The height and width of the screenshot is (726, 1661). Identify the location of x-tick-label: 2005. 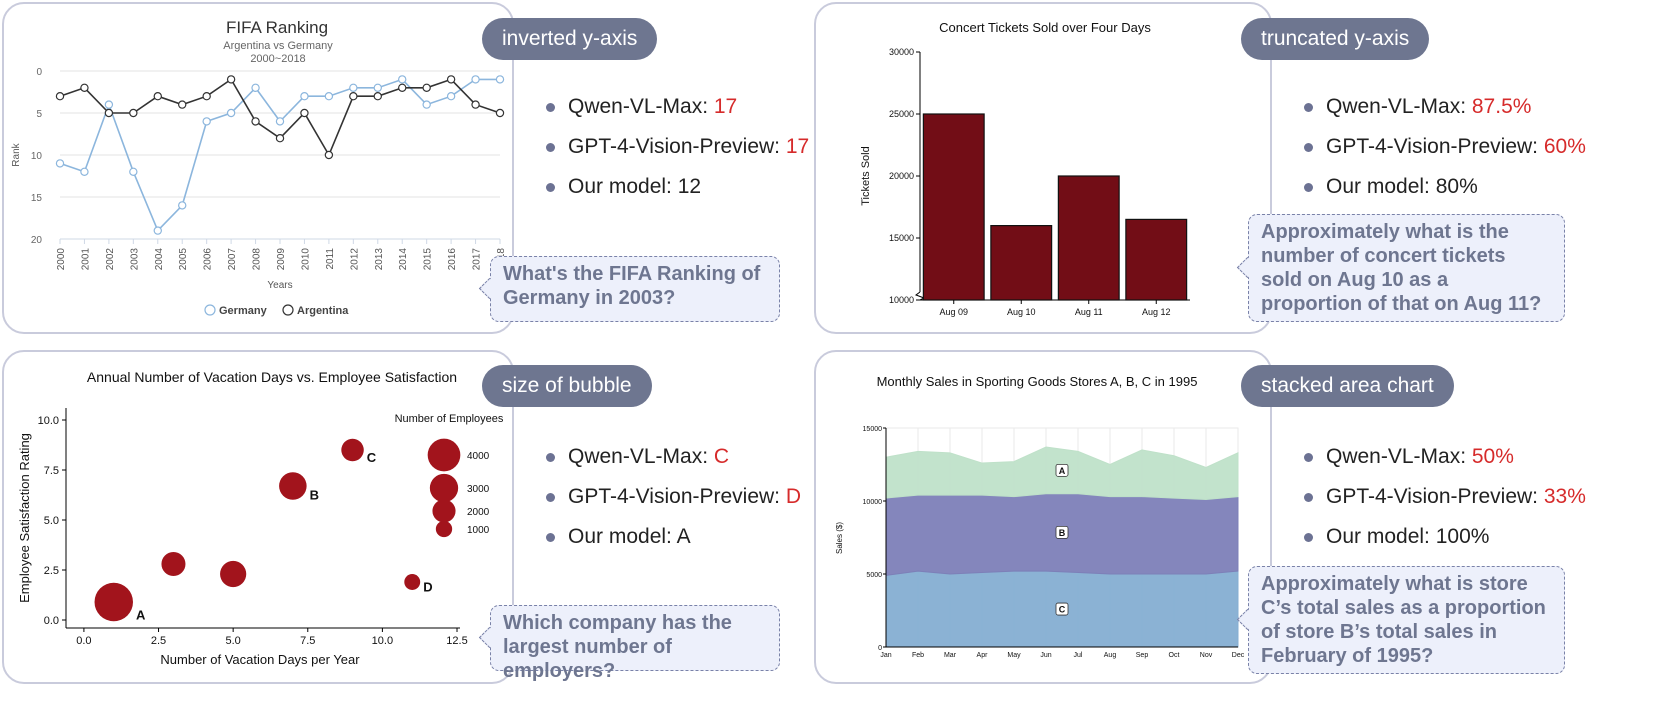
(183, 259).